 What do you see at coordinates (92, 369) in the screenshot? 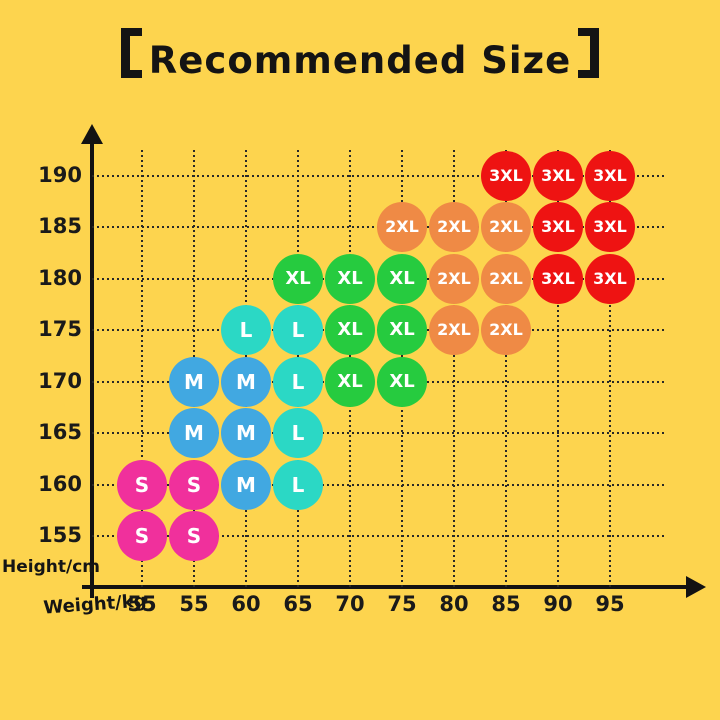
I see `y-axis-line` at bounding box center [92, 369].